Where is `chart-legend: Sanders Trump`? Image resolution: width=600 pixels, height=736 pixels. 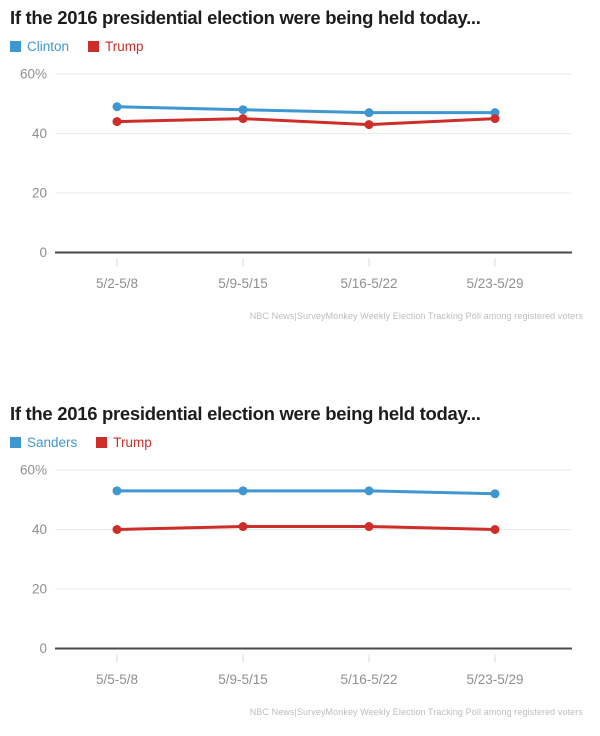
chart-legend: Sanders Trump is located at coordinates (305, 442).